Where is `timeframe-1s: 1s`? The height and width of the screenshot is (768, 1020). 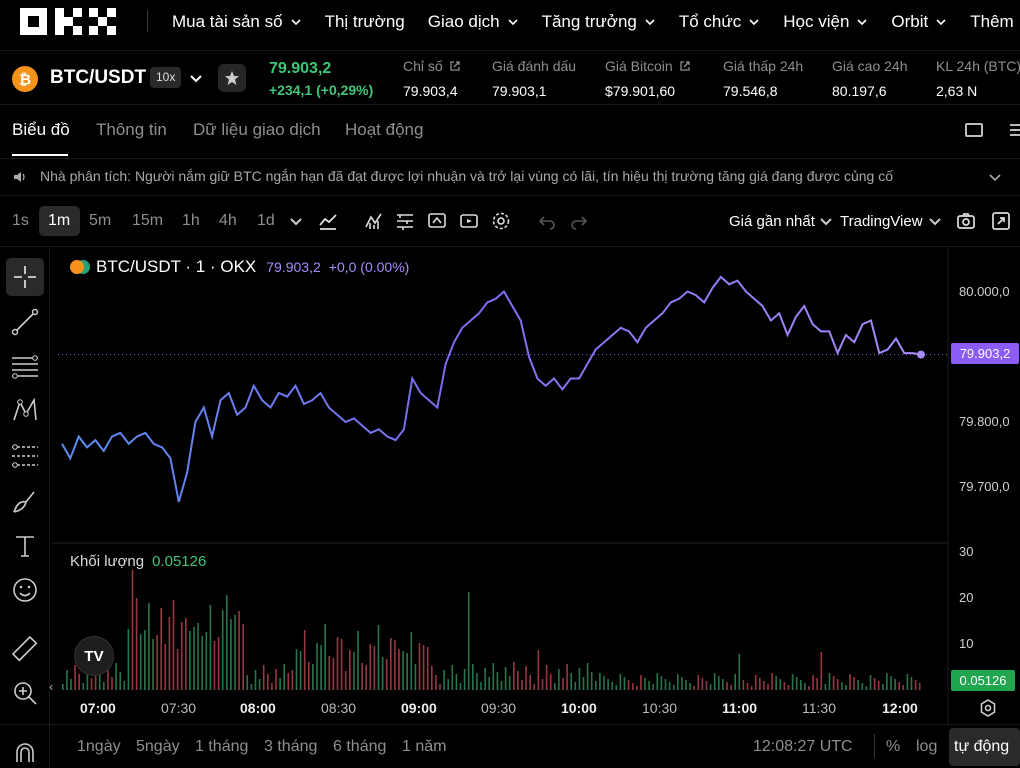 timeframe-1s: 1s is located at coordinates (20, 220).